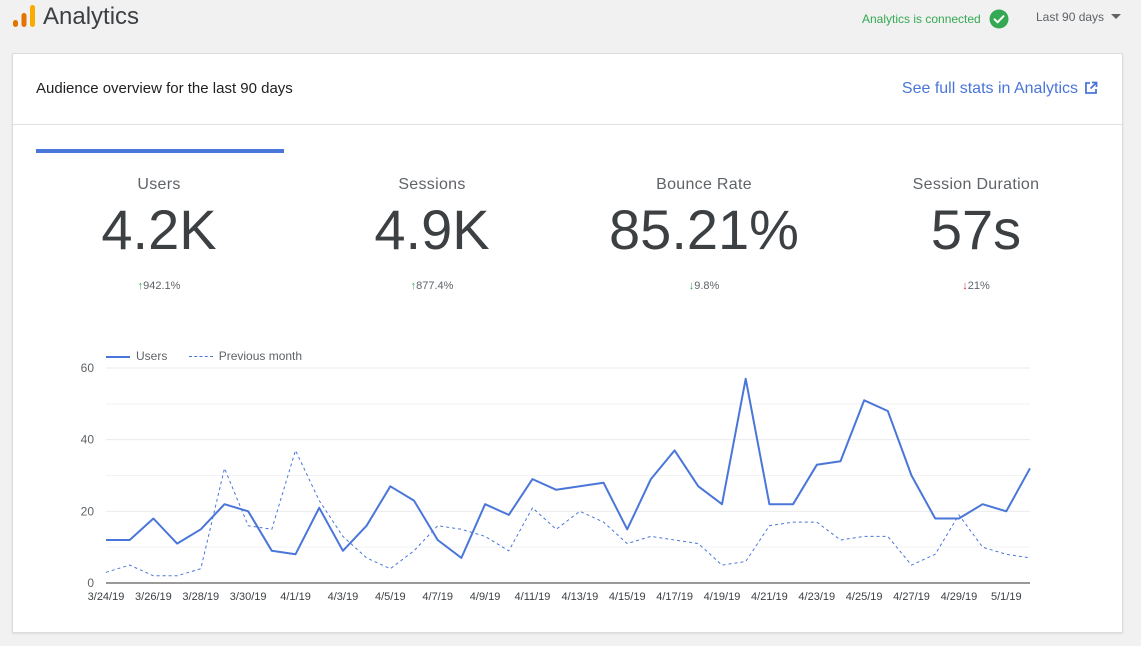 The width and height of the screenshot is (1141, 646). What do you see at coordinates (432, 229) in the screenshot?
I see `metric-value: 4.9K` at bounding box center [432, 229].